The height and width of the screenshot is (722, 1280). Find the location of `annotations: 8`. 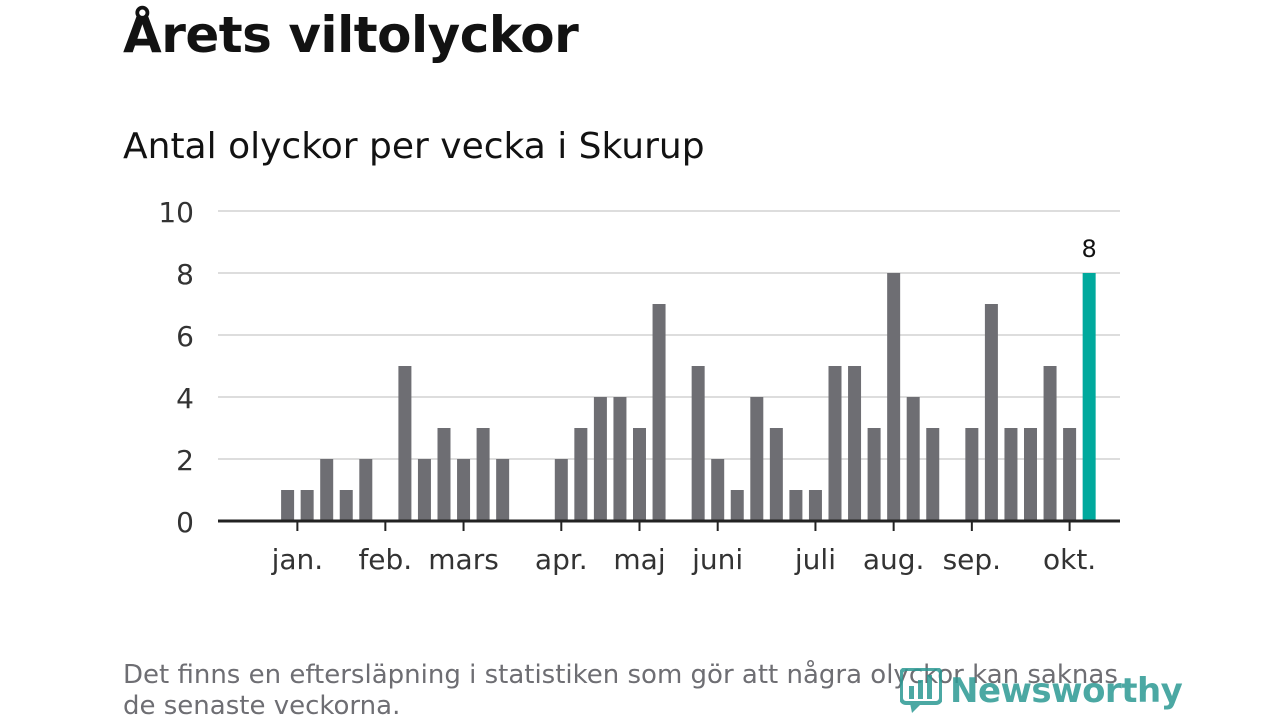

annotations: 8 is located at coordinates (1089, 249).